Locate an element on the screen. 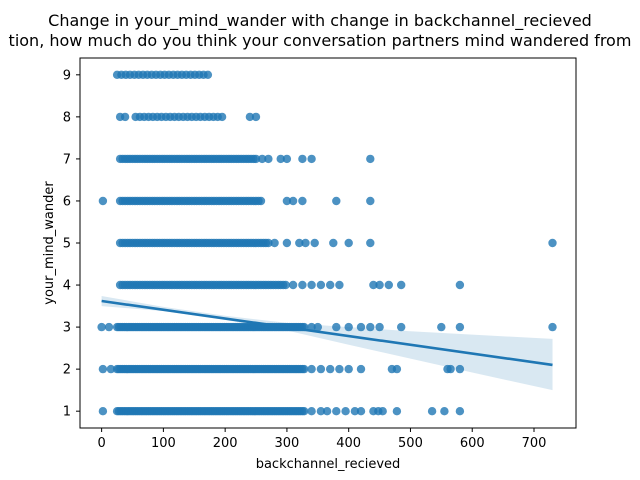  y-axis-ticks: 1 2 3 4 5 6 7 8 9 is located at coordinates (71, 244).